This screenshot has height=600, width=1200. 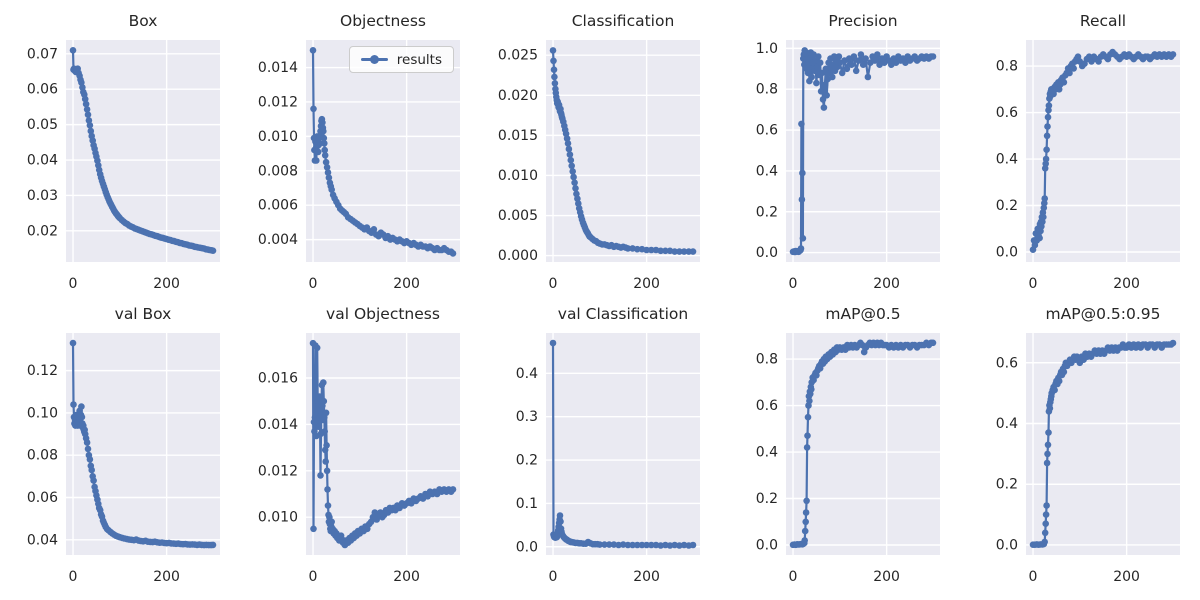 What do you see at coordinates (518, 136) in the screenshot?
I see `y-tick-label: 0.015` at bounding box center [518, 136].